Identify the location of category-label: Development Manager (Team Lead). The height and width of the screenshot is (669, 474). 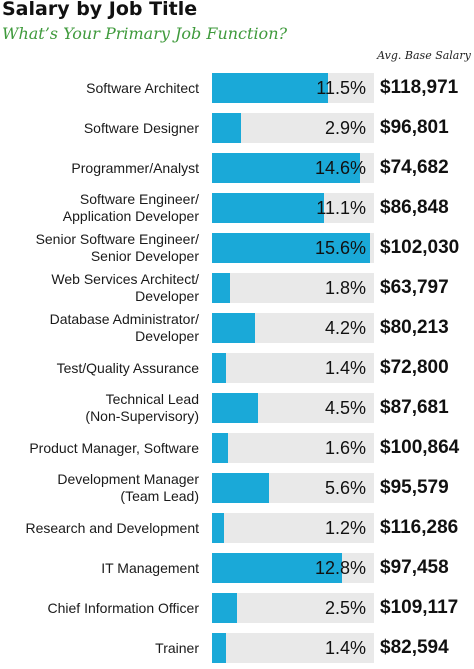
(99, 488).